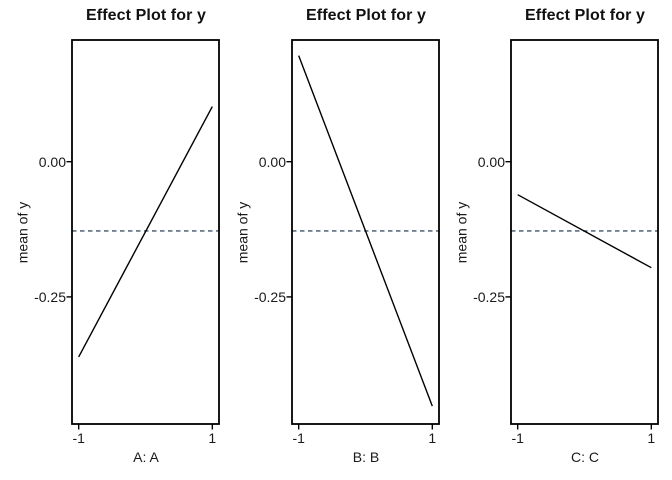 This screenshot has width=672, height=480. Describe the element at coordinates (146, 457) in the screenshot. I see `x-axis-label: A` at that location.